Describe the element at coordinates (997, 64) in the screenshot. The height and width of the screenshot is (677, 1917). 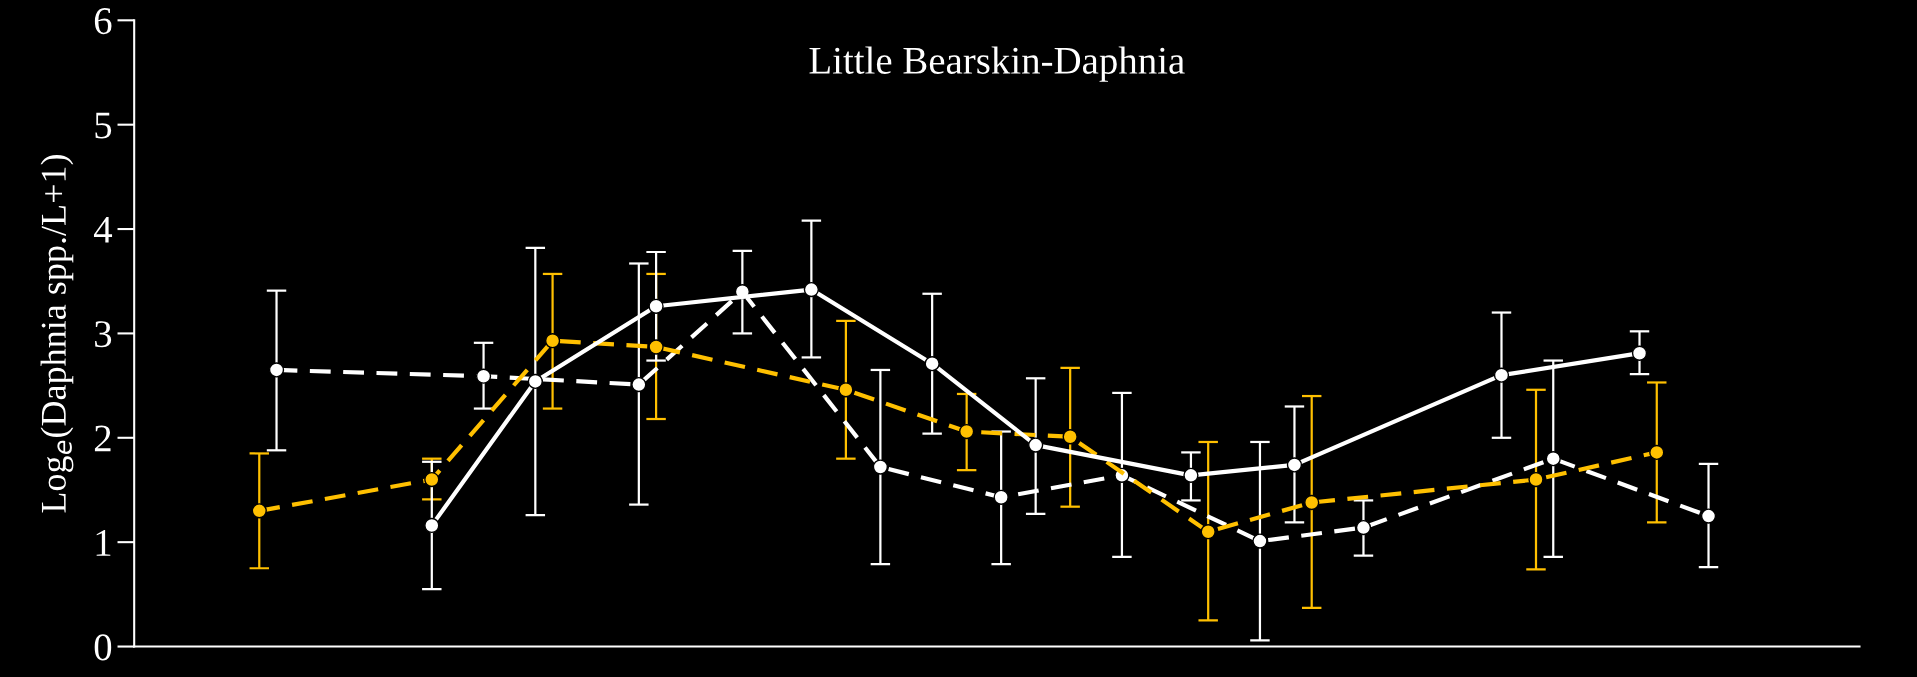
I see `text: Little Bearskin-Daphnia` at that location.